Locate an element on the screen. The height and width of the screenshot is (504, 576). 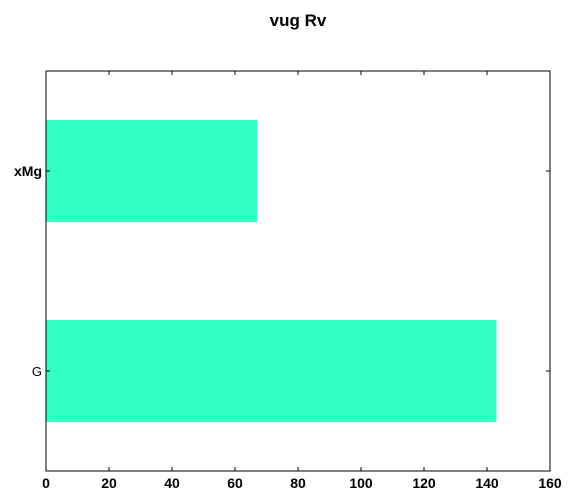
x-tick-label-100: 100 is located at coordinates (361, 483).